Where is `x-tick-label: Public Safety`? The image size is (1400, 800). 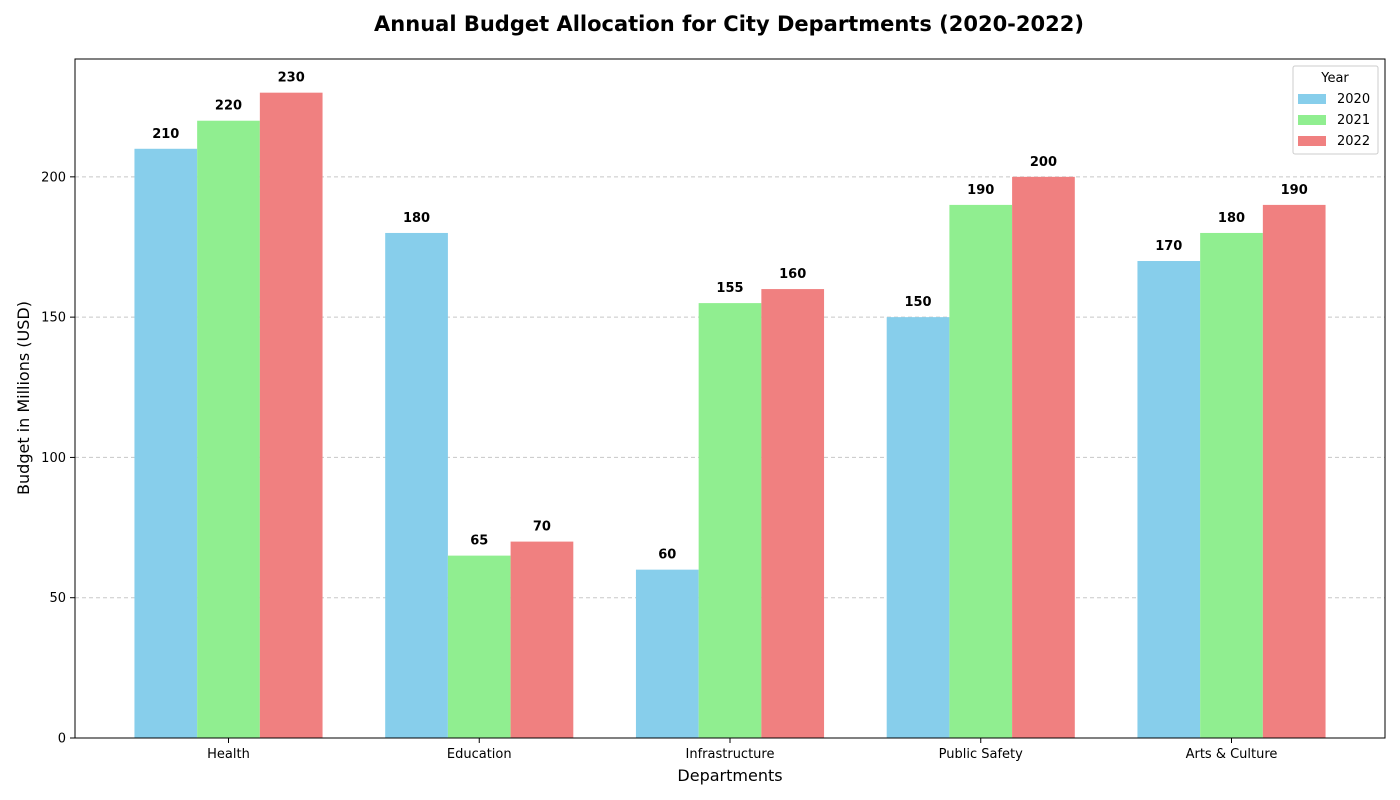
x-tick-label: Public Safety is located at coordinates (981, 754).